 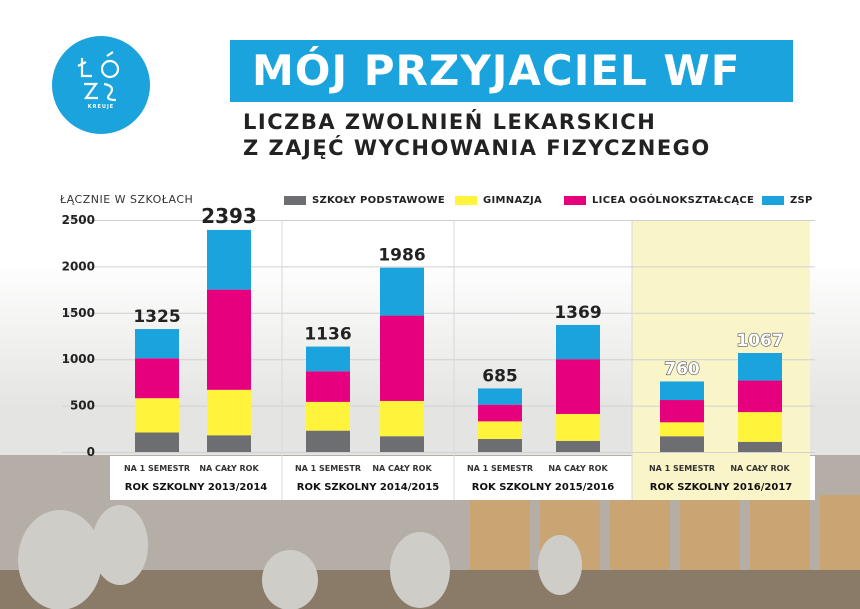 I want to click on legend-item-szkoly-podstawowe: SZKOŁY PODSTAWOWE, so click(x=364, y=200).